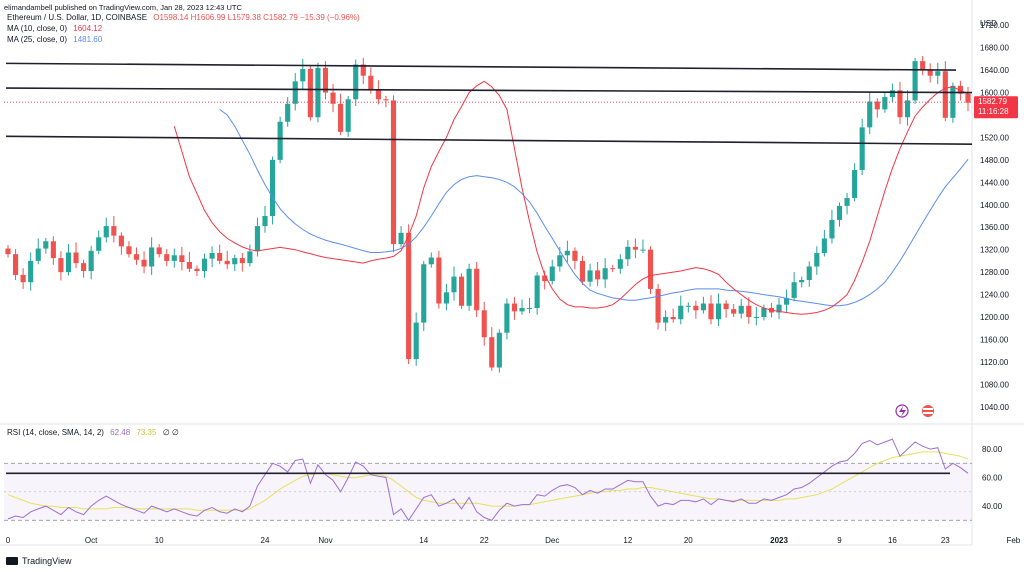 The height and width of the screenshot is (572, 1024). I want to click on price-tick-label: 1520.00, so click(994, 137).